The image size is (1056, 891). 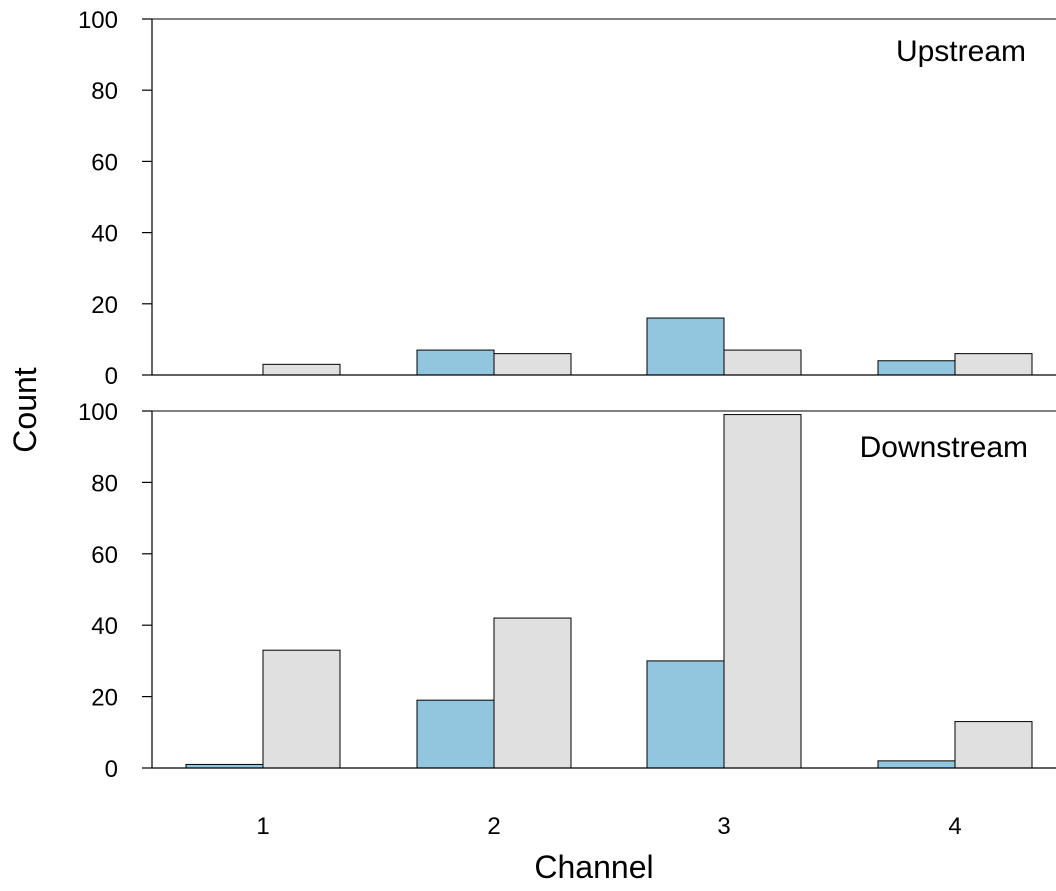 I want to click on downstream-bar-3-s2, so click(x=762, y=591).